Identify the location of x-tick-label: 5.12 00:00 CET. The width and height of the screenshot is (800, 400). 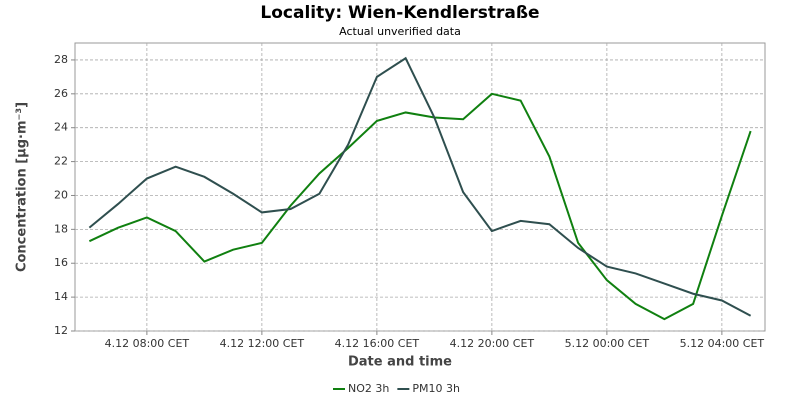
(607, 343).